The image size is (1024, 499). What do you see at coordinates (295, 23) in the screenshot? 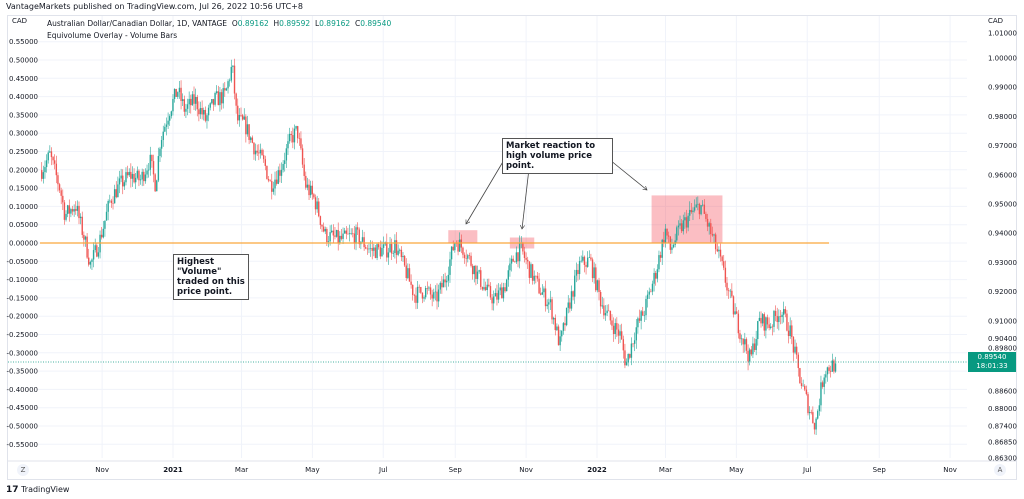
I see `high-value: 0.89592` at bounding box center [295, 23].